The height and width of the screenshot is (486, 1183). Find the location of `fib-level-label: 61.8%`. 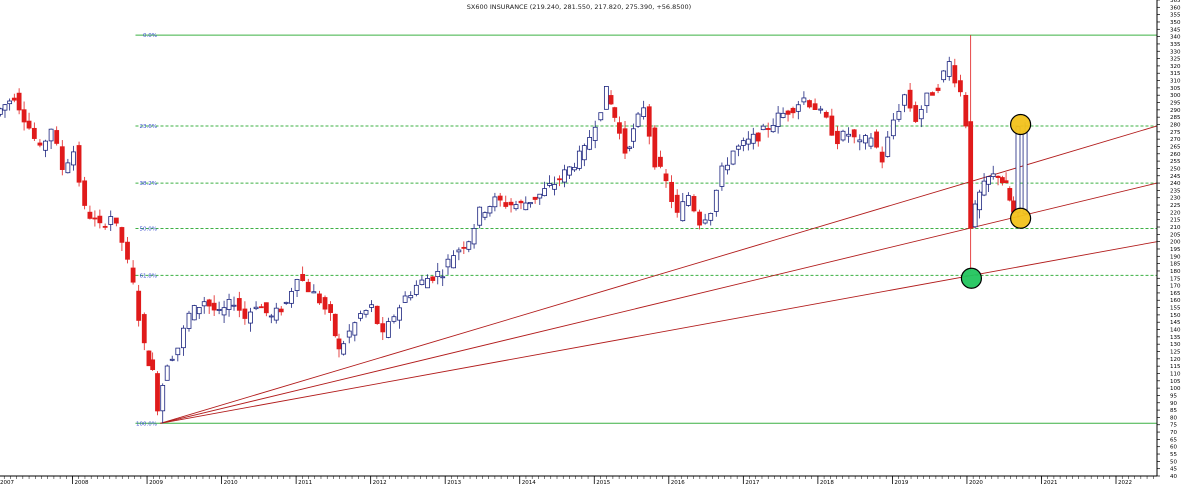

fib-level-label: 61.8% is located at coordinates (148, 276).